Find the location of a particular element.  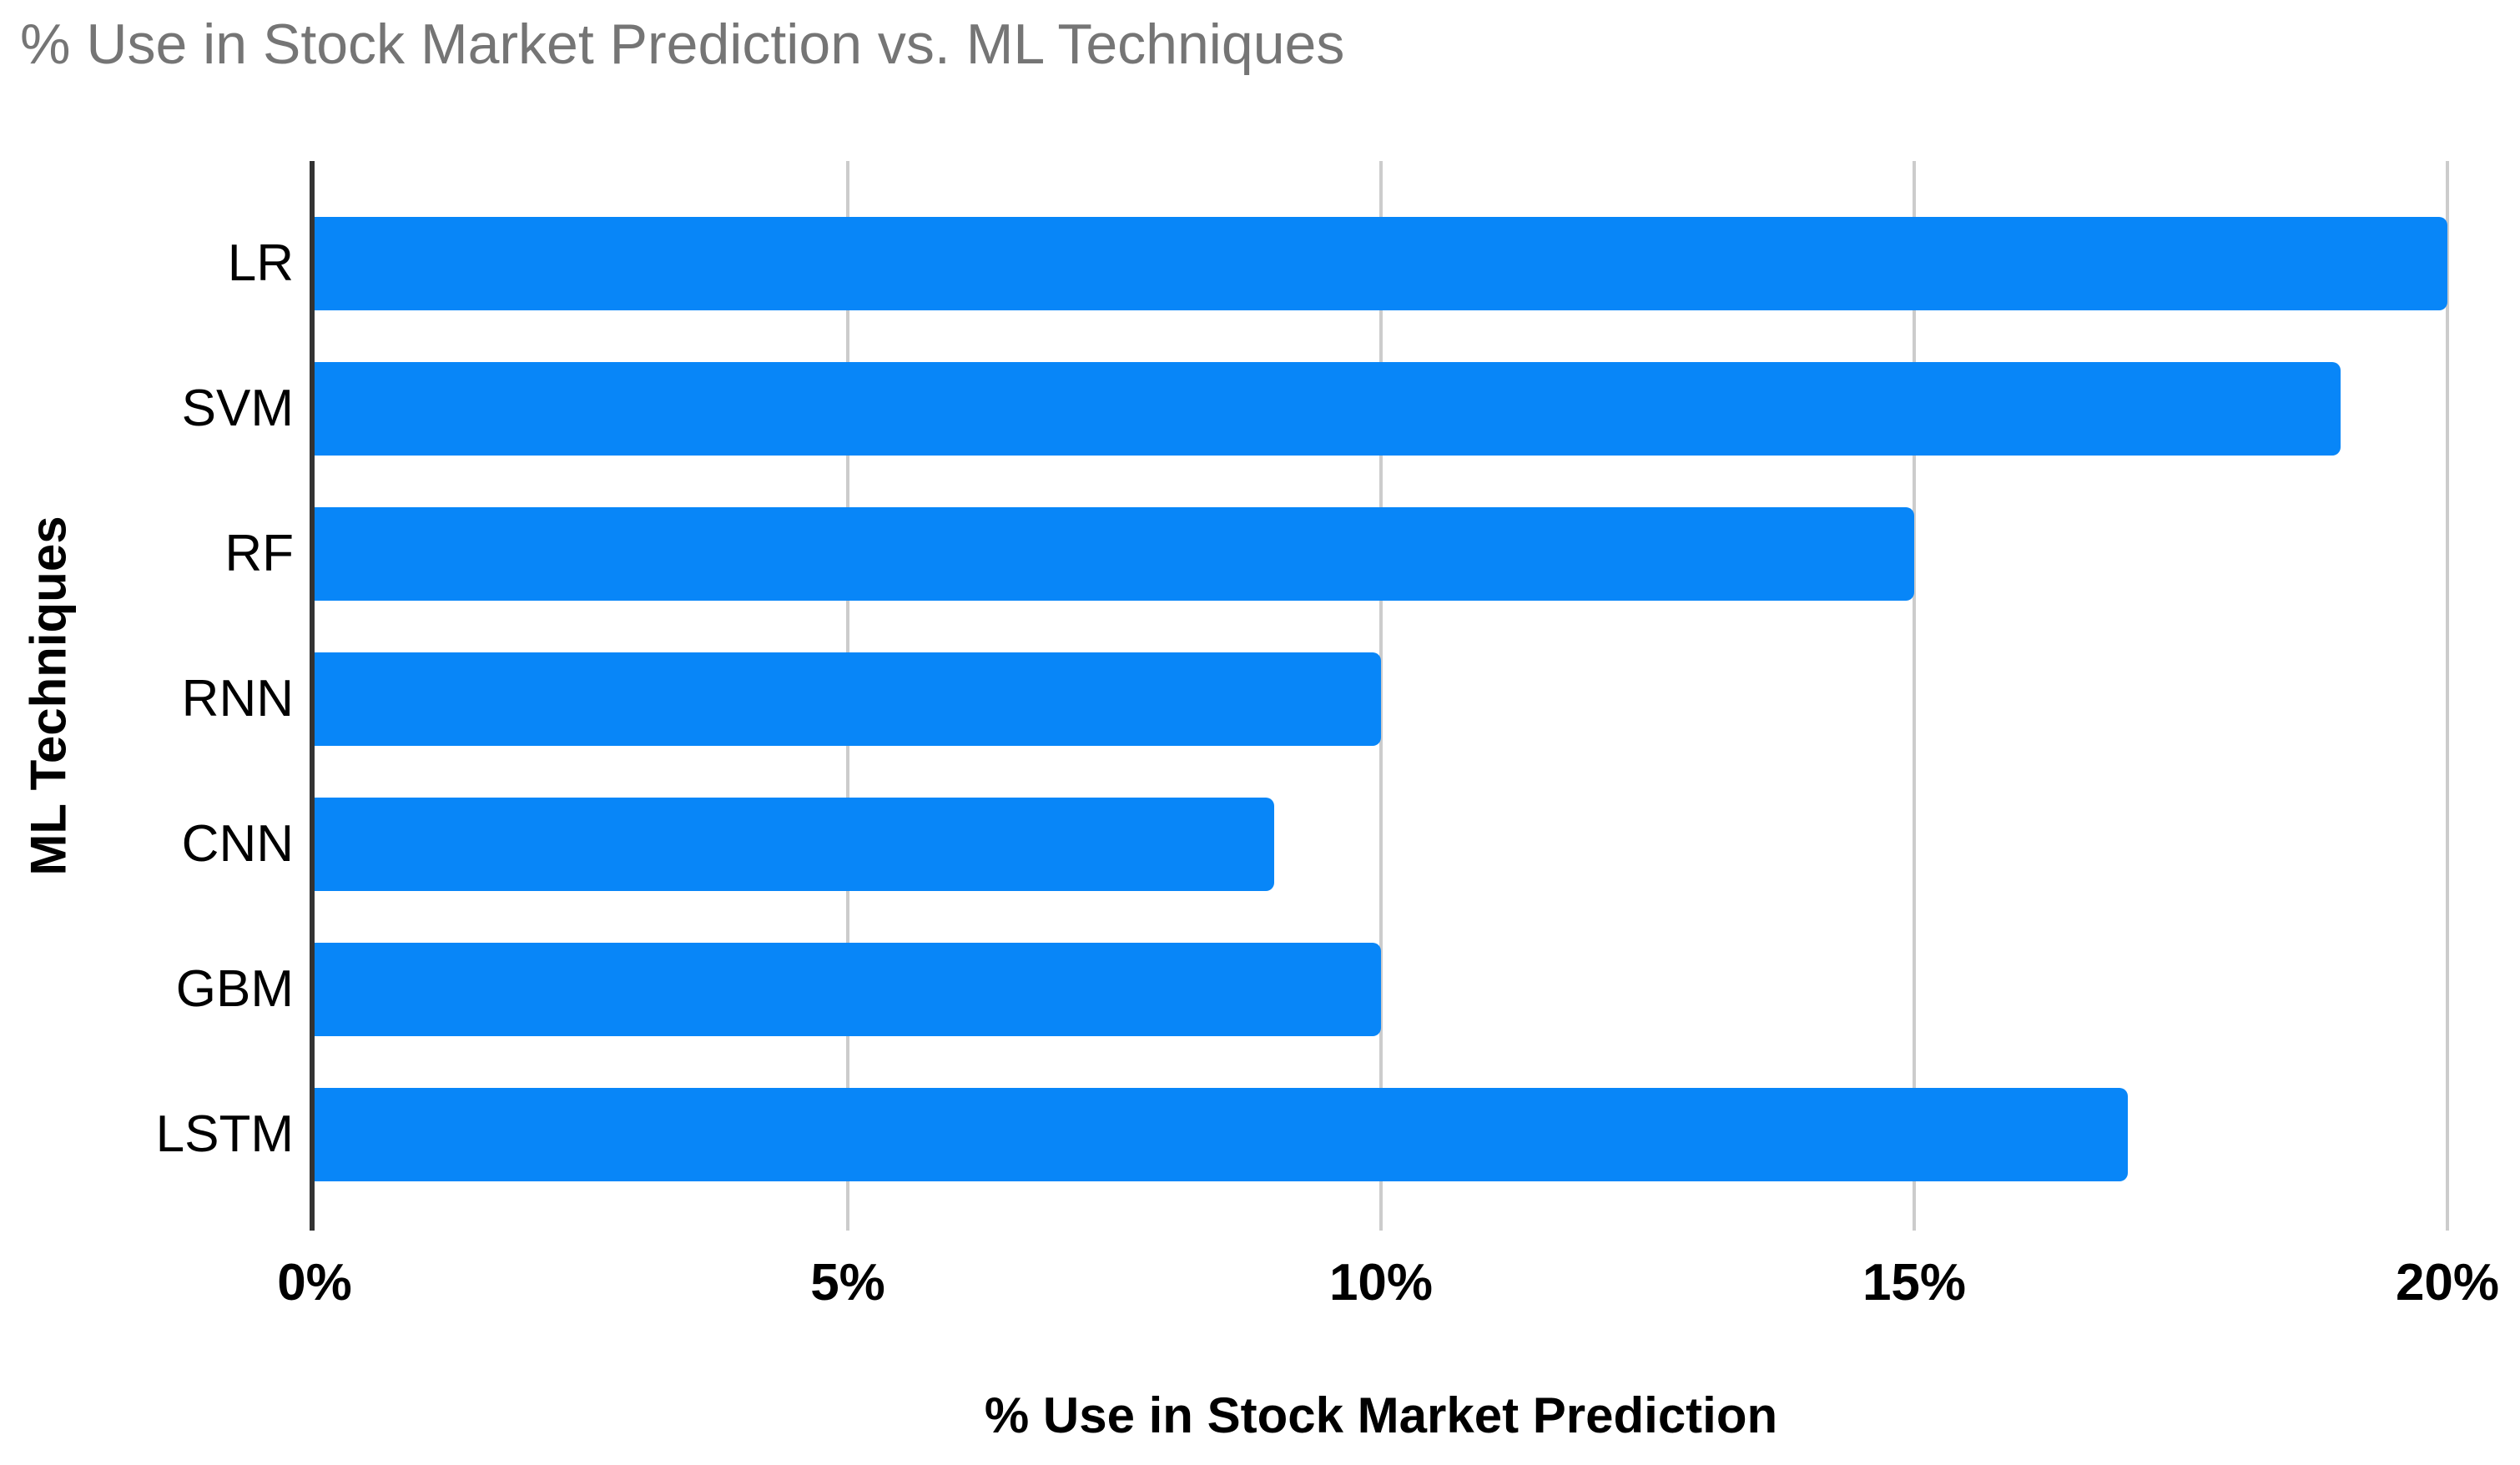

x-tick-label-10%: 10% is located at coordinates (1381, 1282).